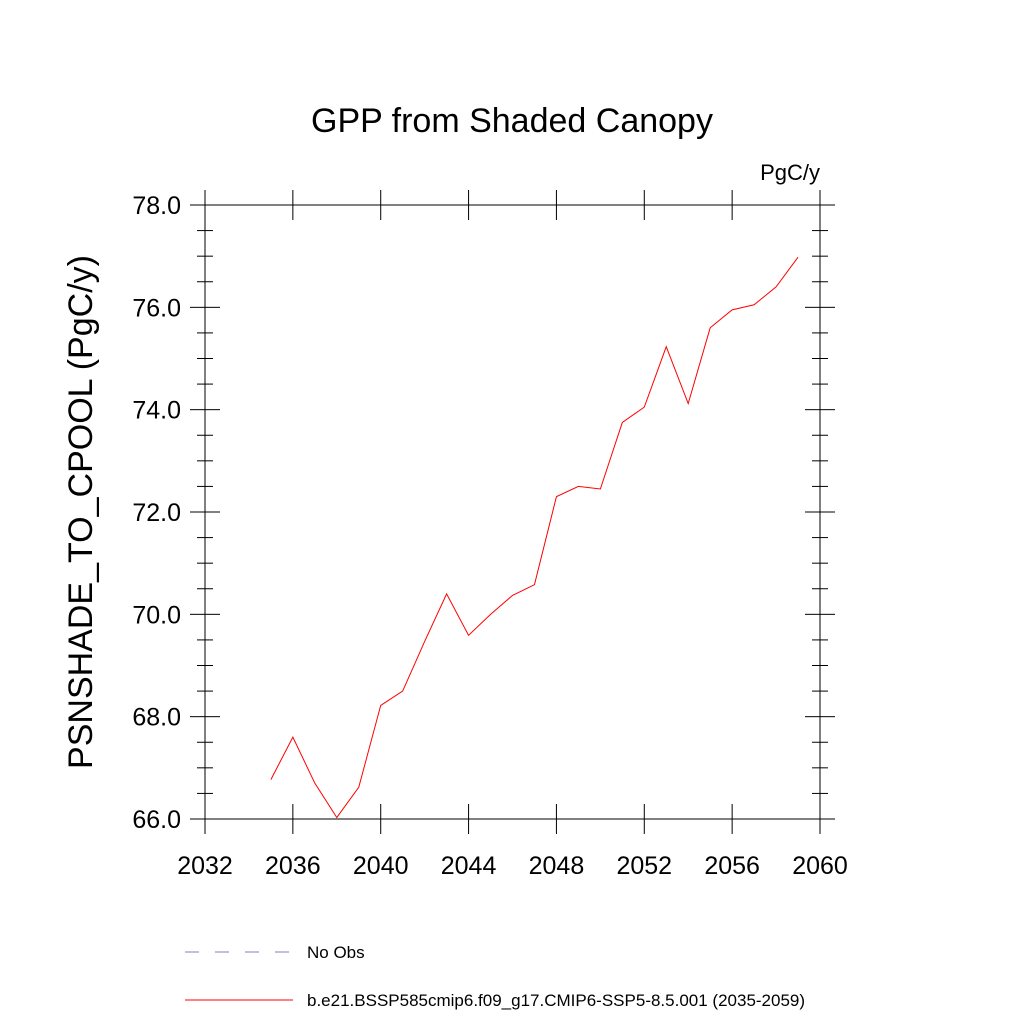 The width and height of the screenshot is (1024, 1024). I want to click on x-tick-label: 2044, so click(469, 866).